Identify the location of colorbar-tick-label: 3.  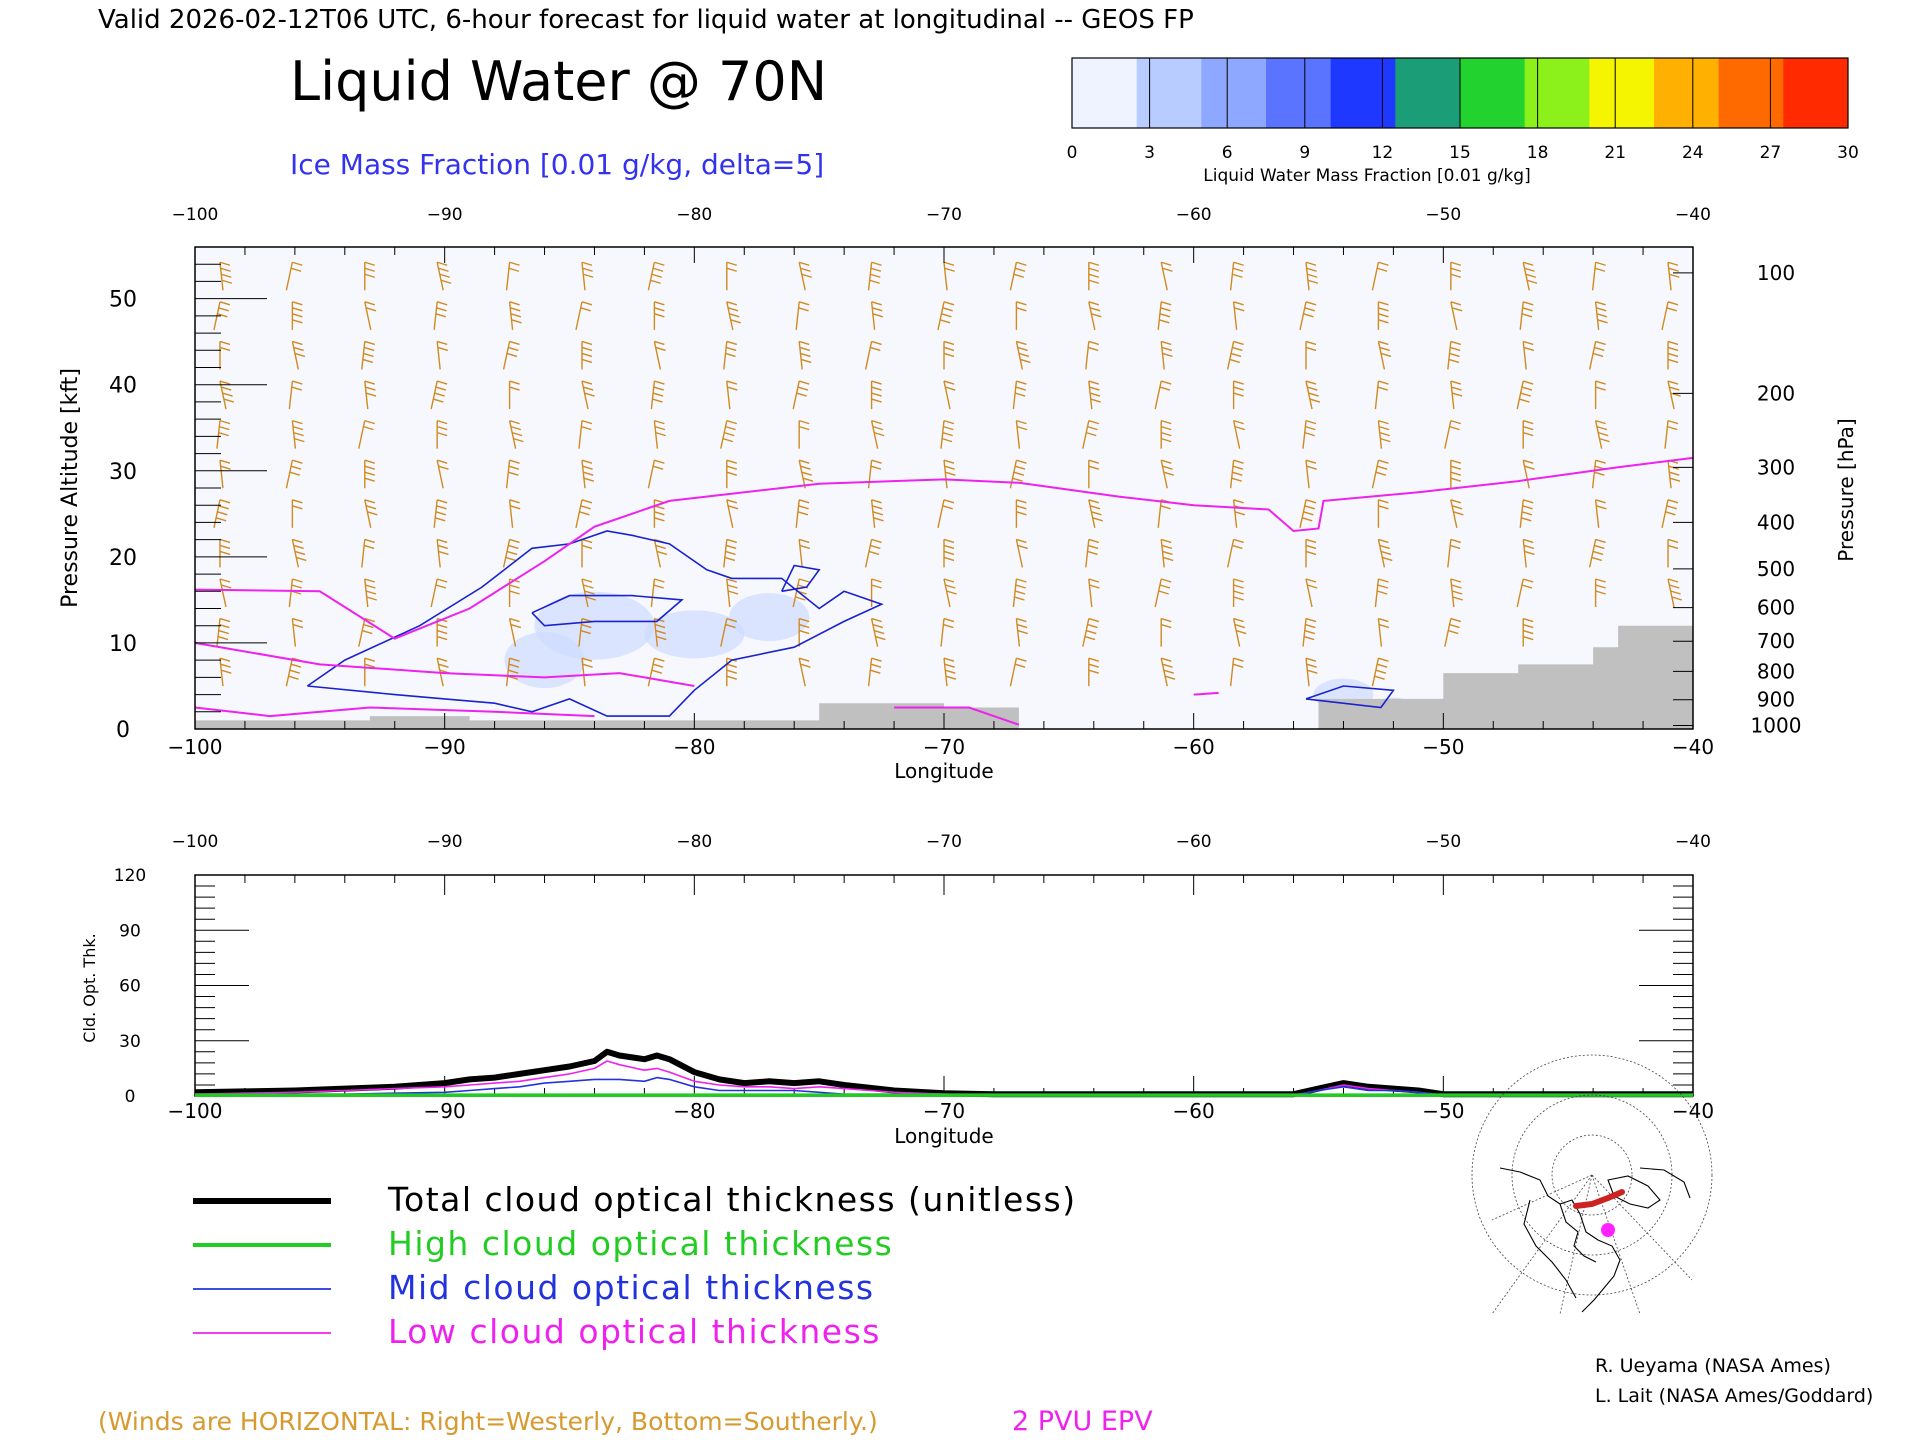
(1149, 153).